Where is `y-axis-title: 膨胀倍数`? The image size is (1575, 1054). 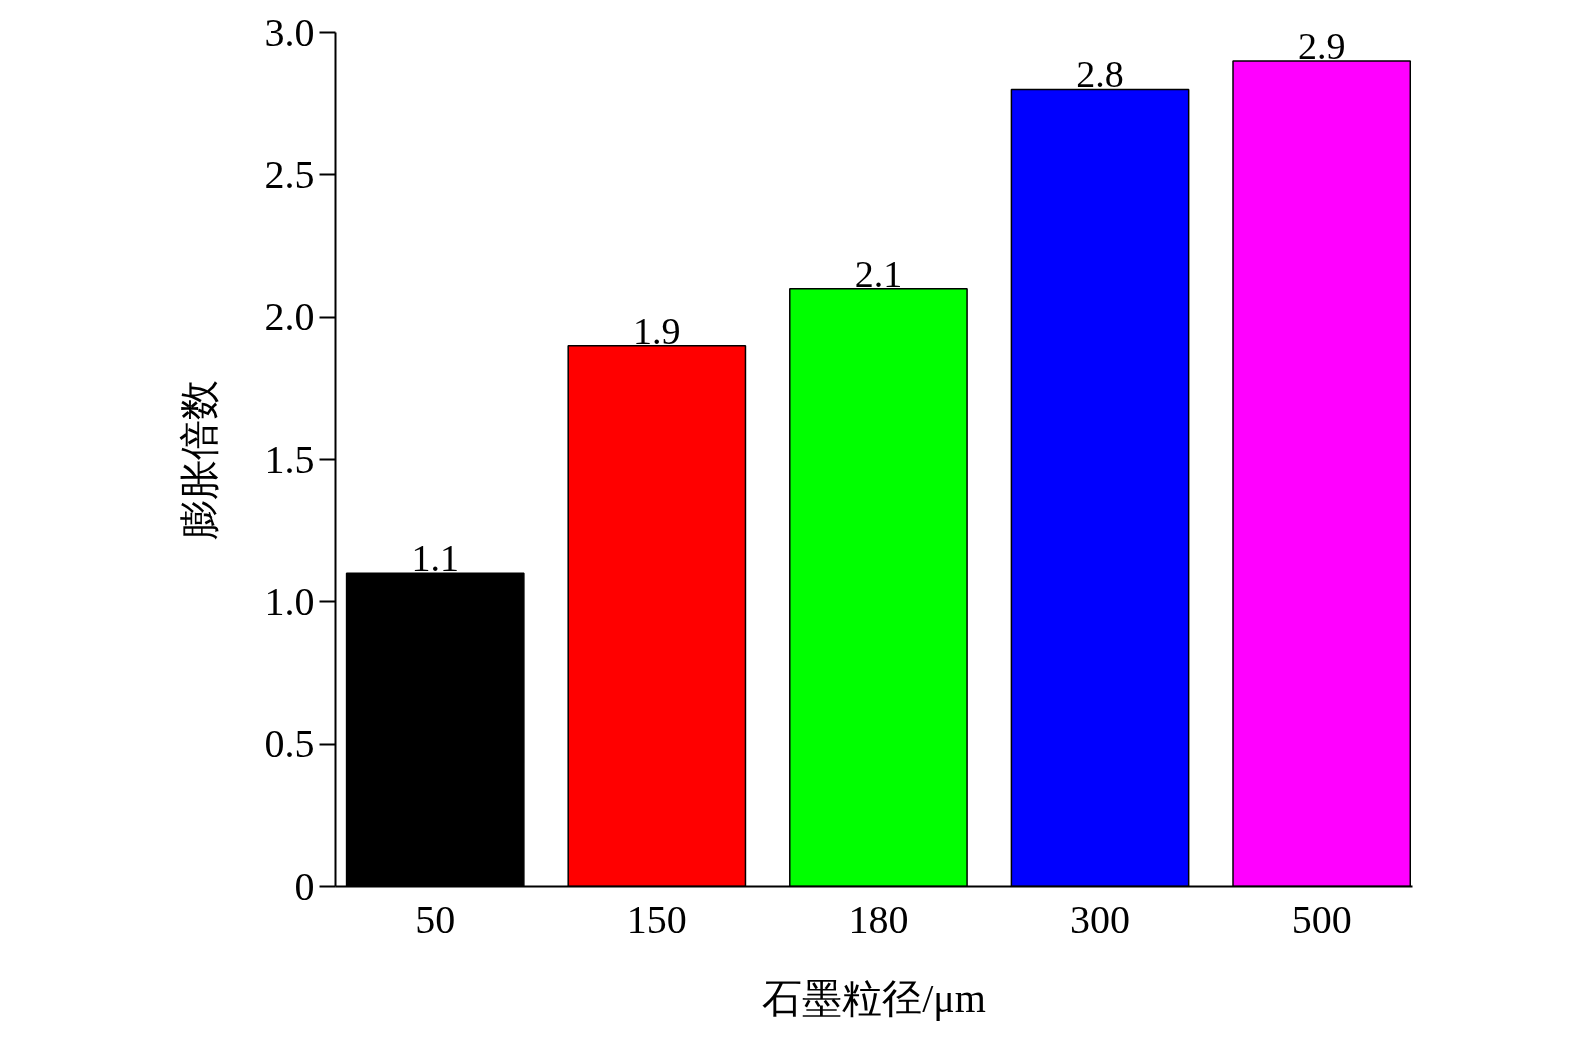 y-axis-title: 膨胀倍数 is located at coordinates (199, 459).